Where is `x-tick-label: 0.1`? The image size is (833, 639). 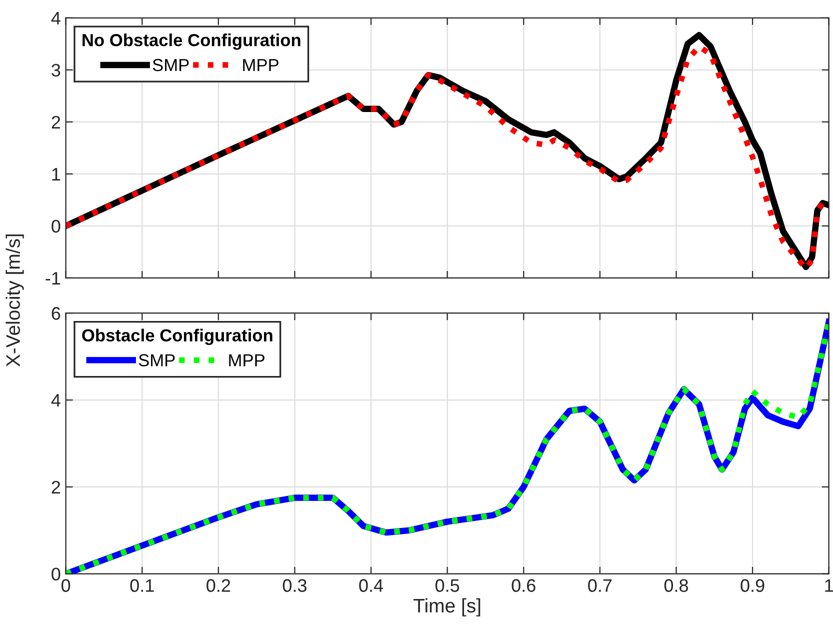
x-tick-label: 0.1 is located at coordinates (142, 585).